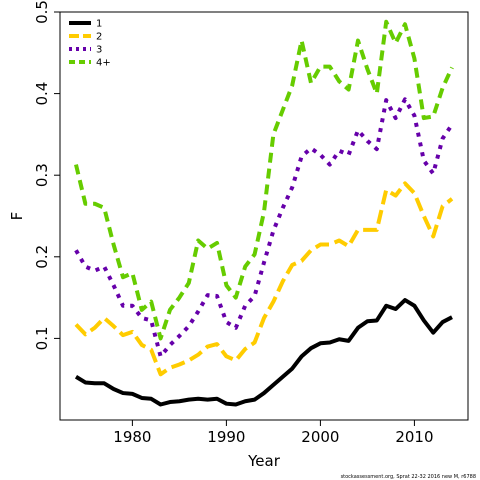  Describe the element at coordinates (264, 461) in the screenshot. I see `x-axis-title: Year` at that location.